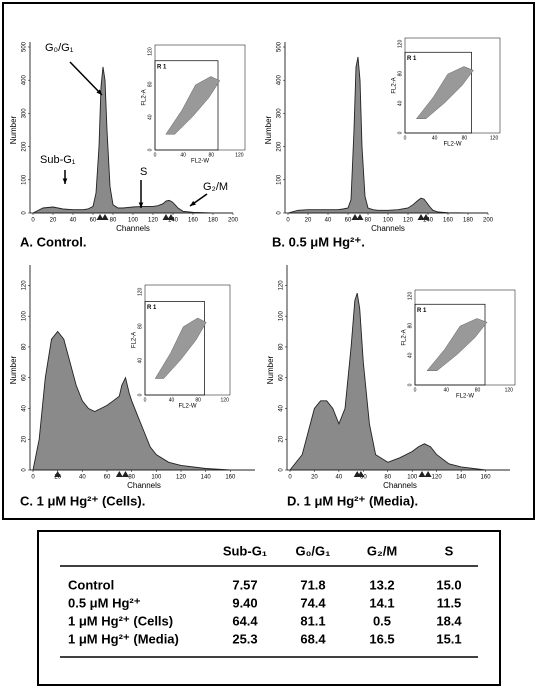  I want to click on x-tick-label: 120, so click(181, 478).